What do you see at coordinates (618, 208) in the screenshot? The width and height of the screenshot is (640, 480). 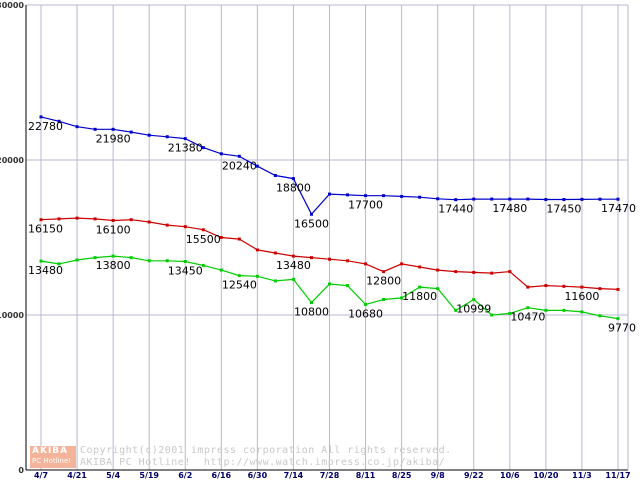 I see `data-label: 17470` at bounding box center [618, 208].